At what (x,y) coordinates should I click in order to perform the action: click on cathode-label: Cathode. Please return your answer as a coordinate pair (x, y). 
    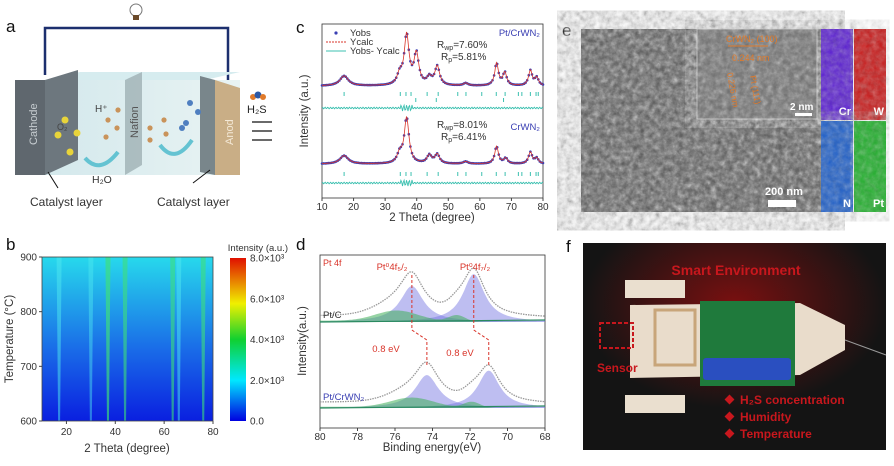
    Looking at the image, I should click on (34, 124).